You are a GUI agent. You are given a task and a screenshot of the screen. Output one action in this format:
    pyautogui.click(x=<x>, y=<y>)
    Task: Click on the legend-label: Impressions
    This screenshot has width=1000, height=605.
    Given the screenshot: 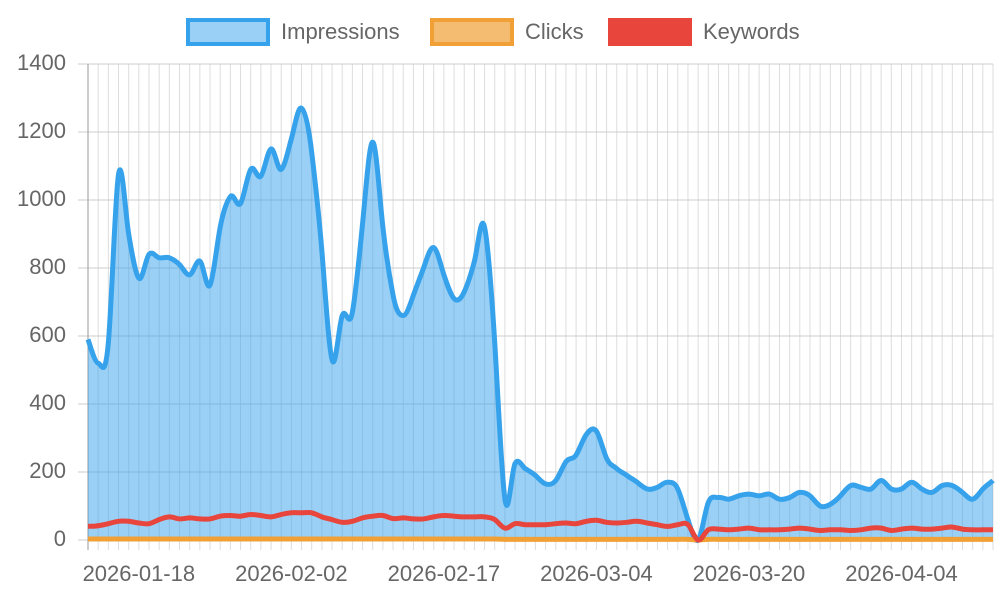 What is the action you would take?
    pyautogui.click(x=340, y=31)
    